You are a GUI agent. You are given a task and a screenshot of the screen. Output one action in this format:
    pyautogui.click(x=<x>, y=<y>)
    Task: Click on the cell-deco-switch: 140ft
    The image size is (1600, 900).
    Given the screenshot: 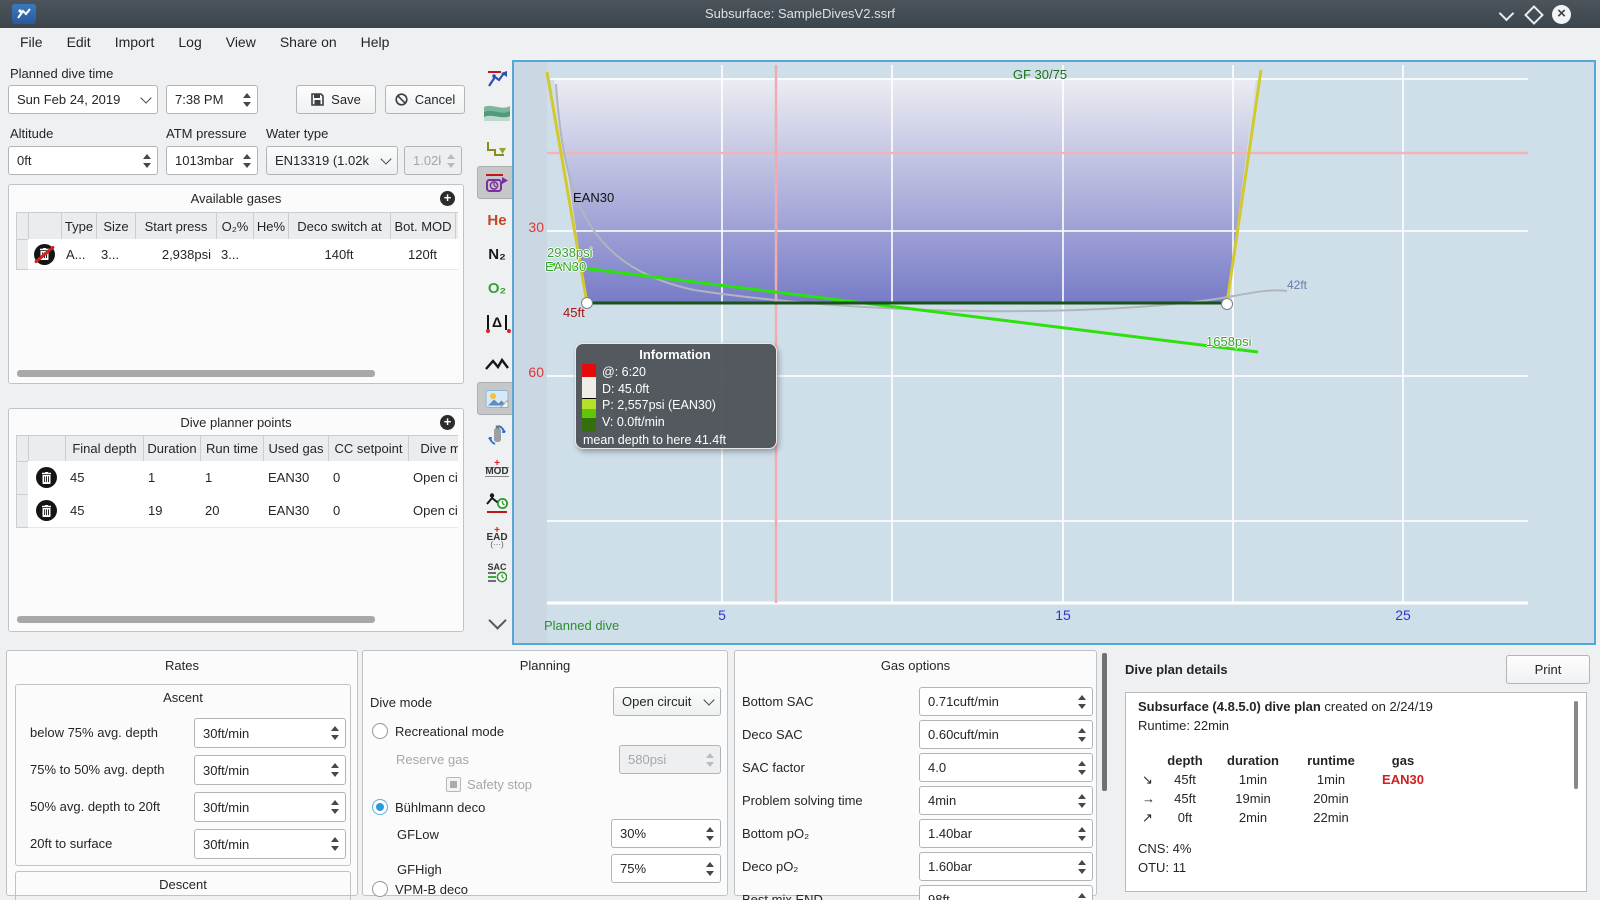 What is the action you would take?
    pyautogui.click(x=339, y=254)
    